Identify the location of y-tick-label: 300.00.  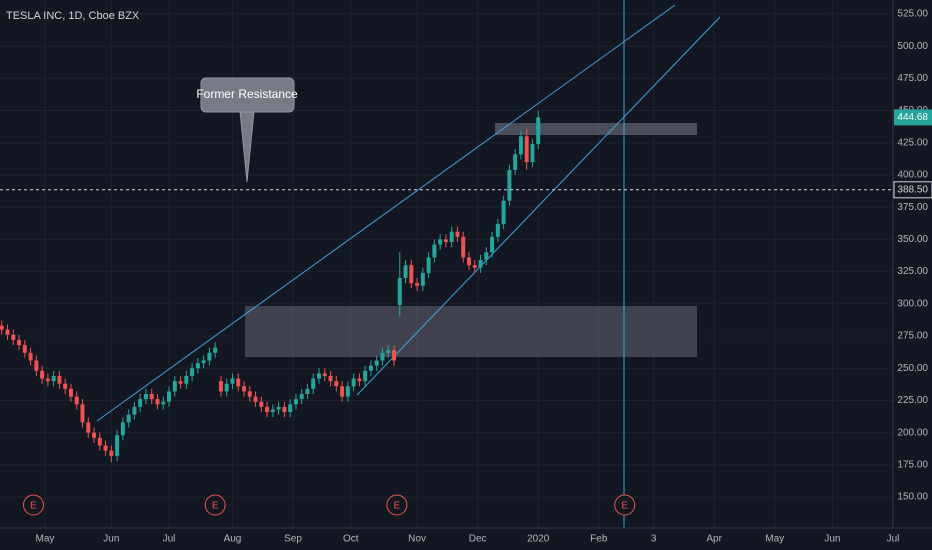
(912, 303).